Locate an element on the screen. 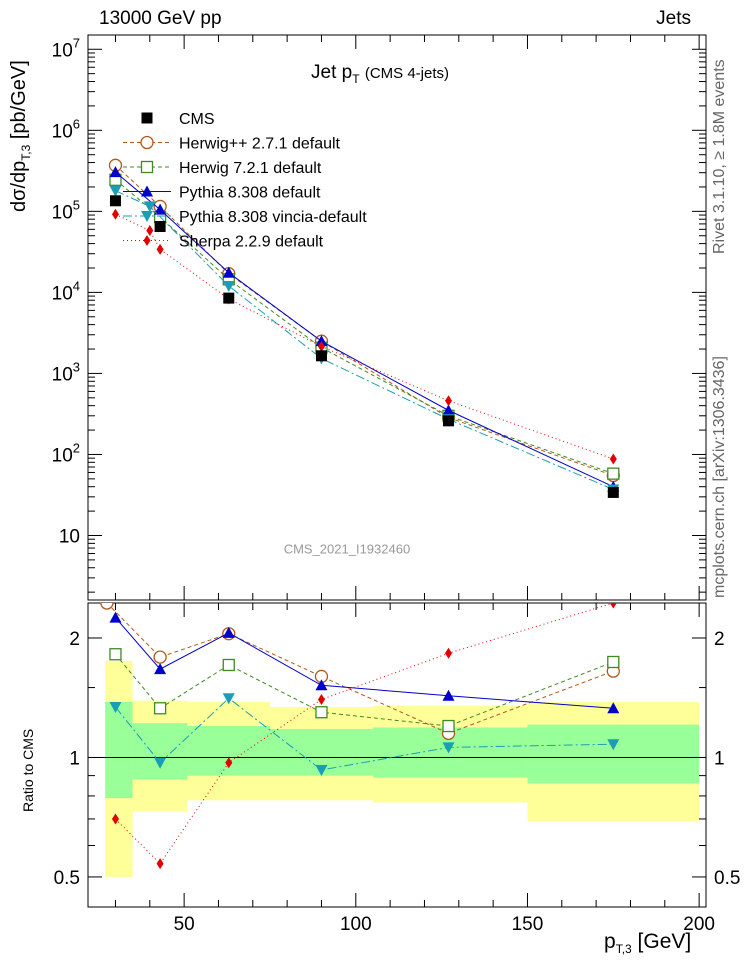  x-tick-label: 50 is located at coordinates (184, 924).